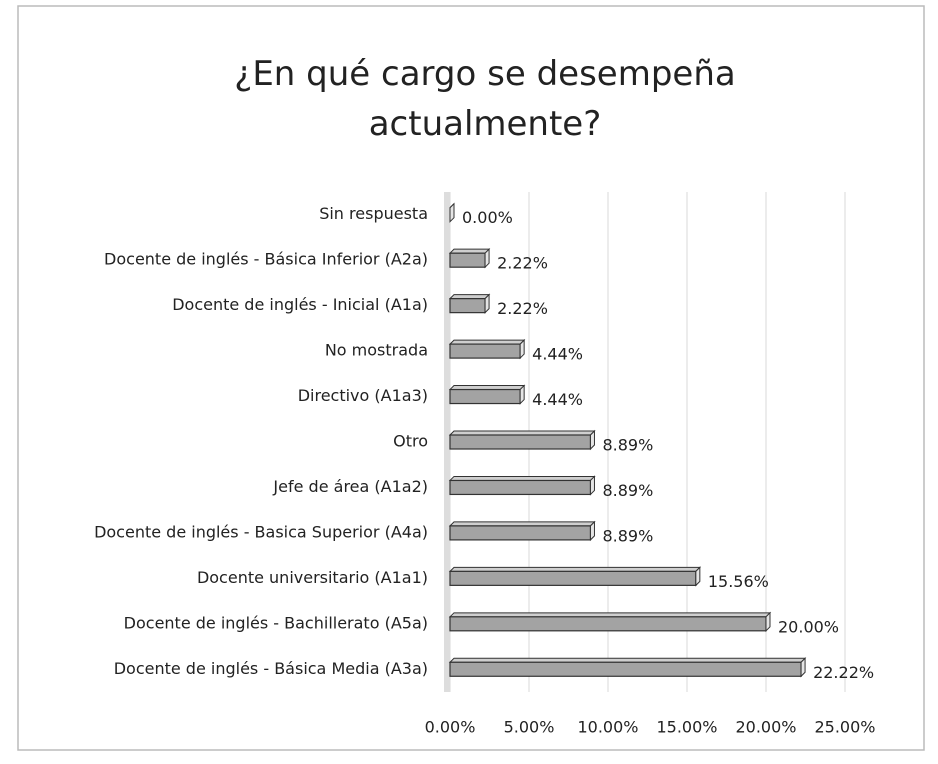  I want to click on x-tick-label: 15.00%, so click(686, 727).